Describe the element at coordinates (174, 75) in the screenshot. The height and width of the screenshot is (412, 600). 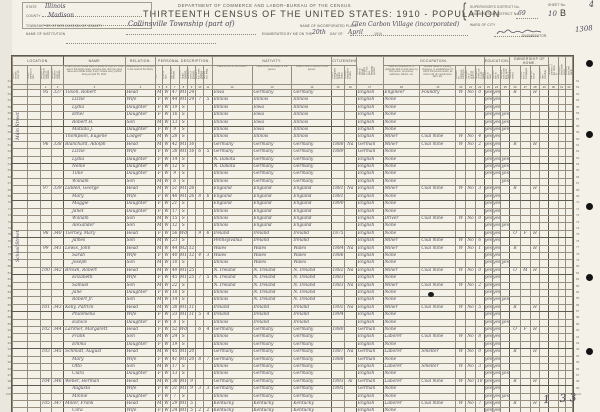
I see `age-column-header: Age at last birthday.` at that location.